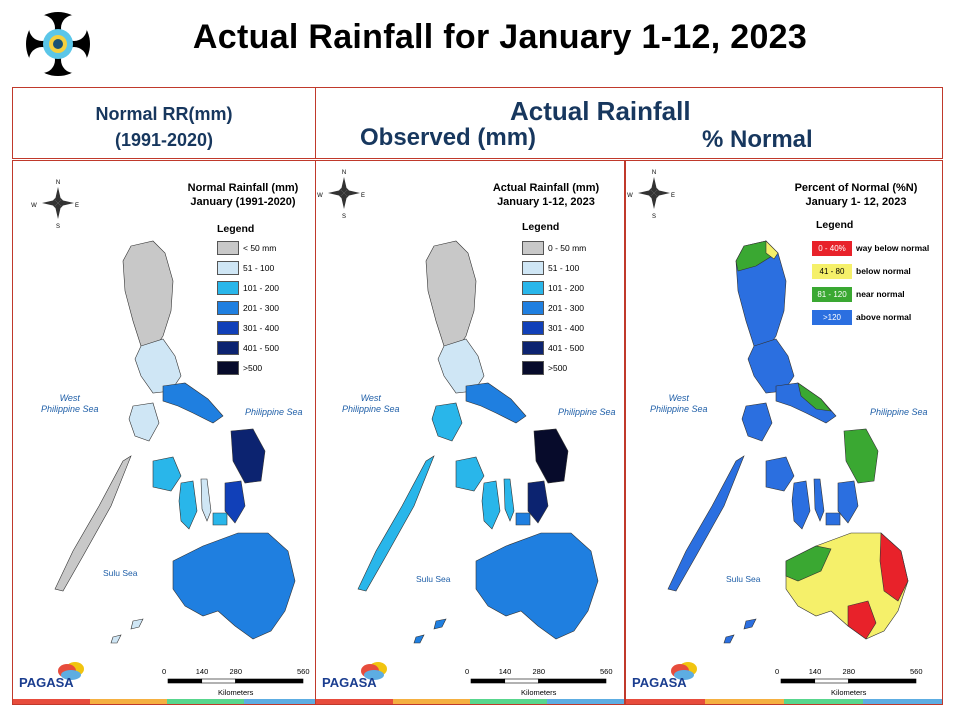 The image size is (960, 720). I want to click on legend-item: >120 above normal, so click(861, 317).